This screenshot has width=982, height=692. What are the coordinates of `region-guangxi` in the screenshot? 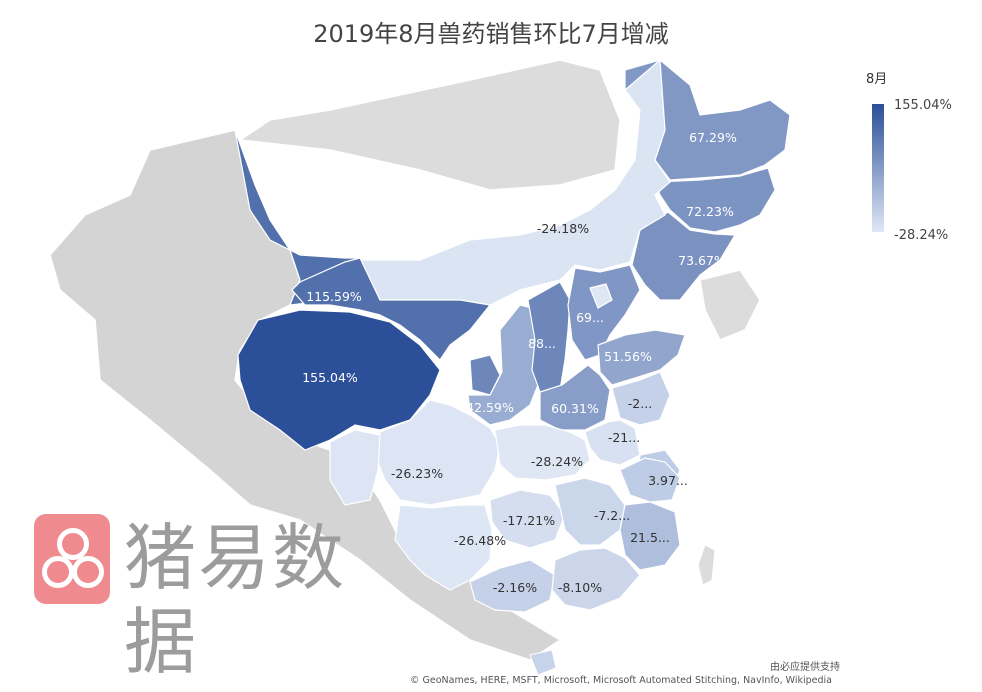 It's located at (512, 586).